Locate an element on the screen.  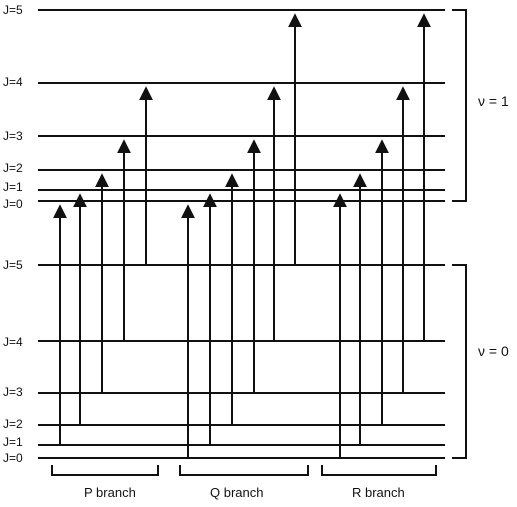
lower-level-label-j1: J=1 is located at coordinates (13, 442).